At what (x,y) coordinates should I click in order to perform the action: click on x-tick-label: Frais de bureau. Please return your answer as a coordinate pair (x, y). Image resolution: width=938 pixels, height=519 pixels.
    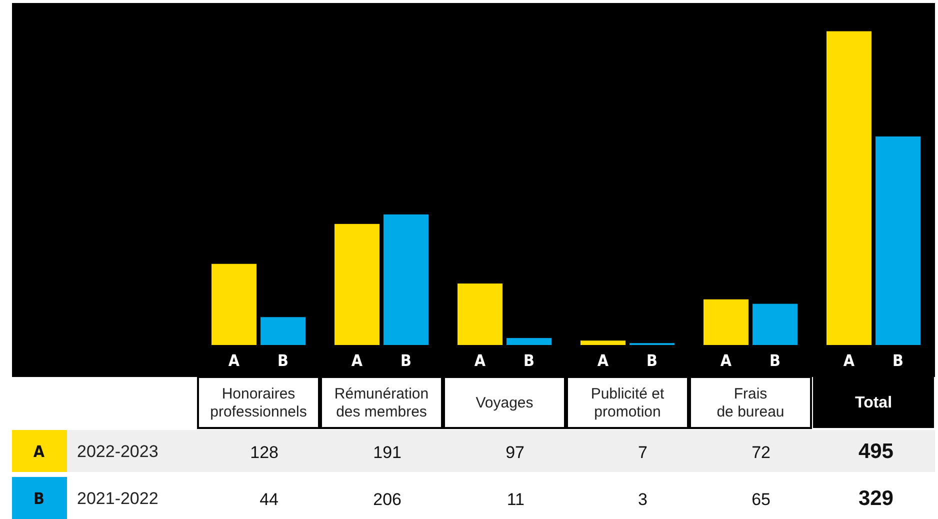
    Looking at the image, I should click on (750, 403).